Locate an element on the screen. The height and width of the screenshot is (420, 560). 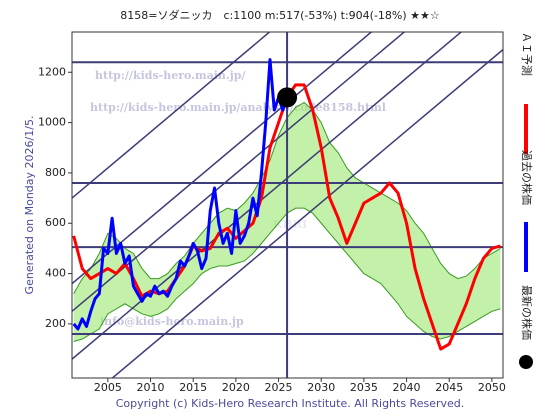
y-tick-label: 400 is located at coordinates (55, 273).